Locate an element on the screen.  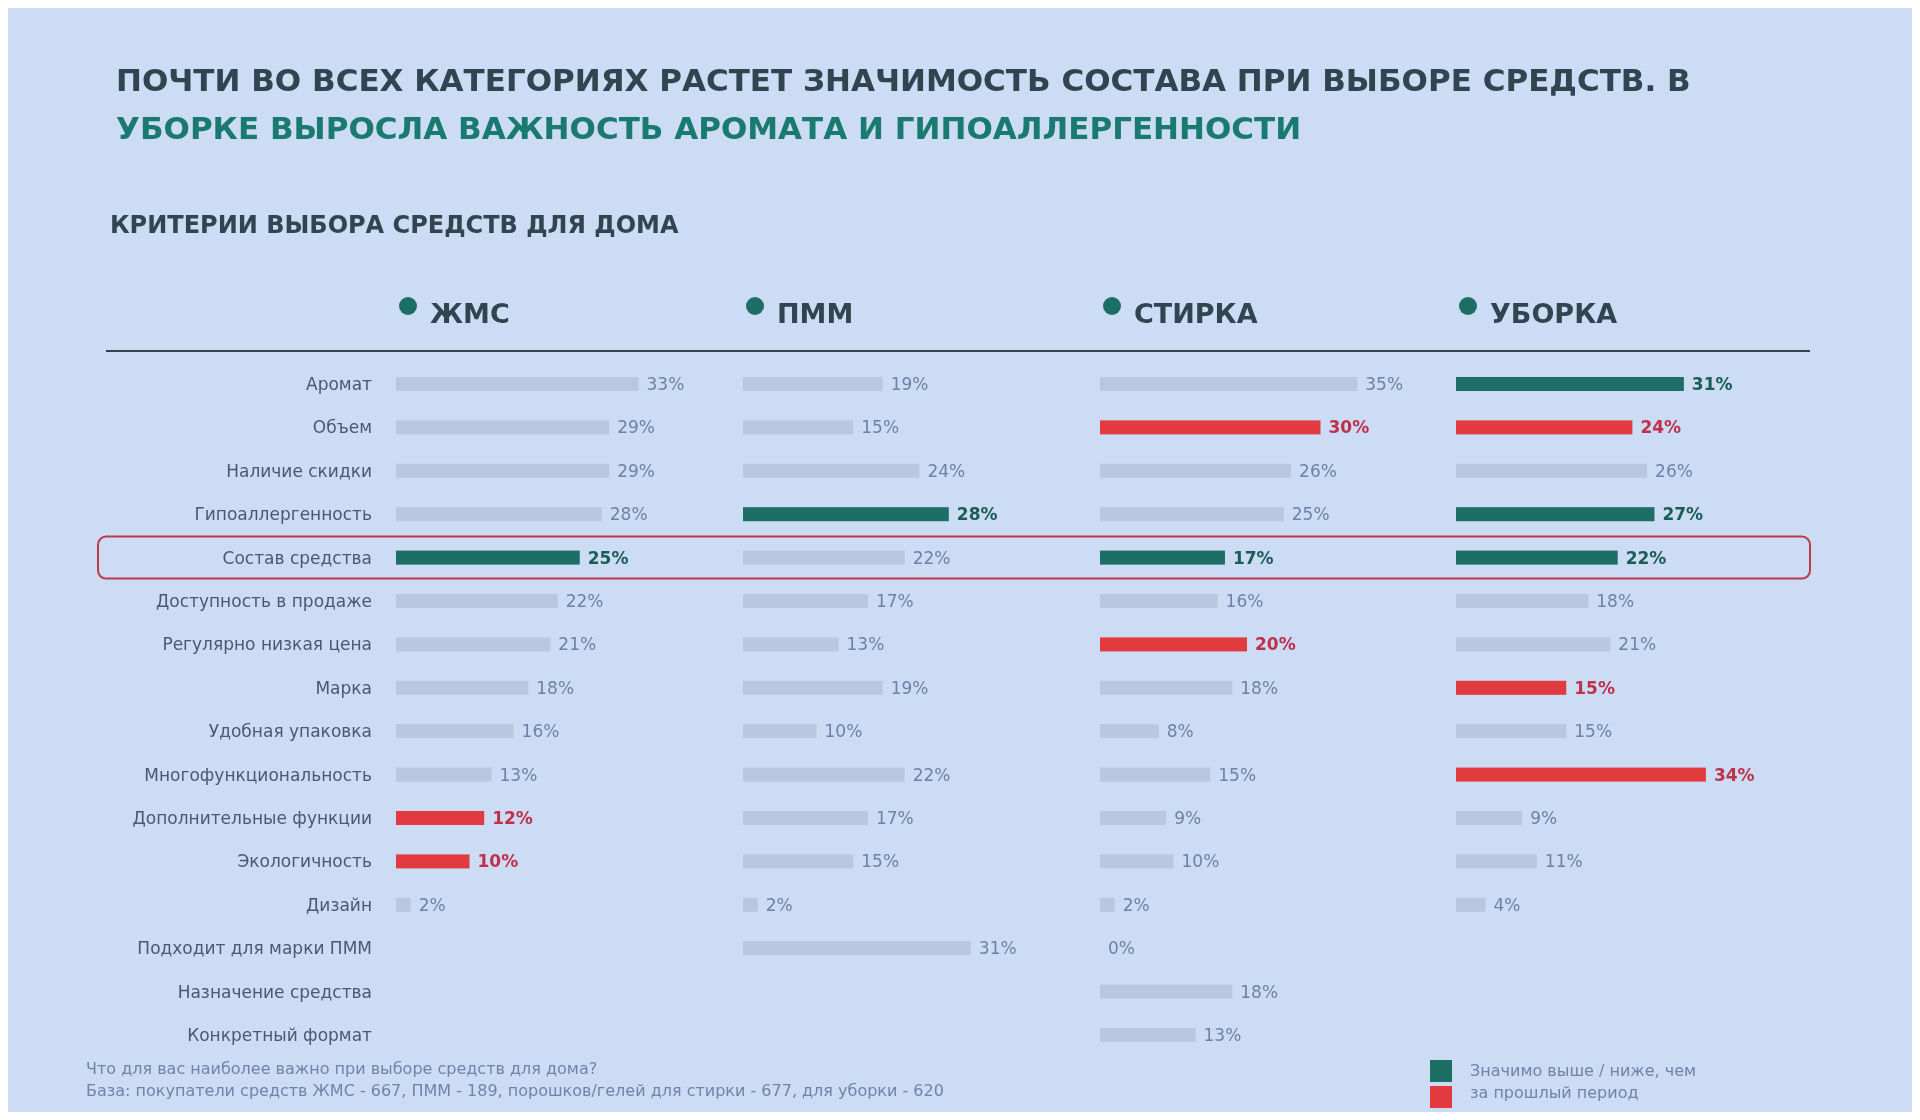
data-label: 33% is located at coordinates (665, 384).